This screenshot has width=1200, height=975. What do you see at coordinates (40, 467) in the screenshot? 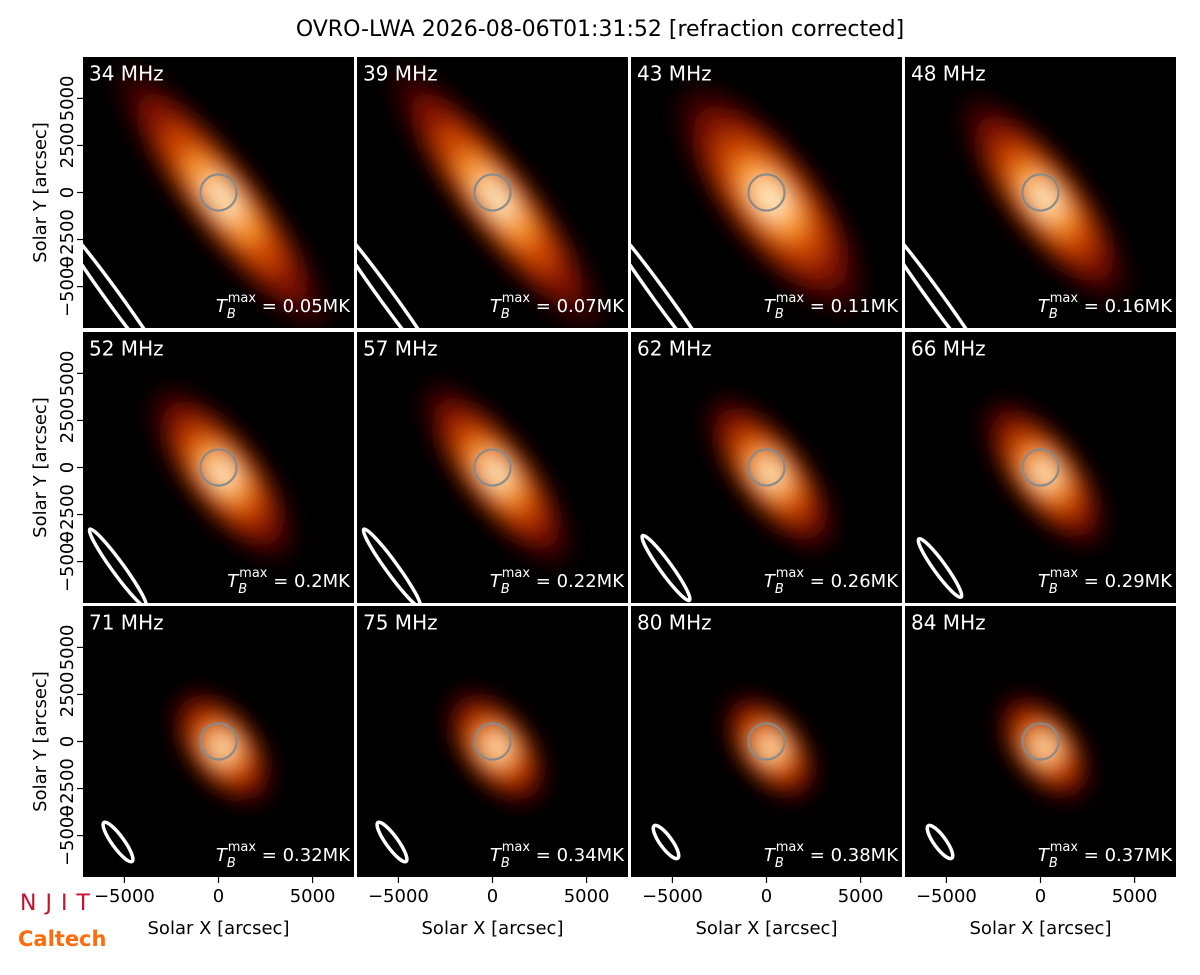
I see `y-axis-label: Solar Y [arcsec]` at bounding box center [40, 467].